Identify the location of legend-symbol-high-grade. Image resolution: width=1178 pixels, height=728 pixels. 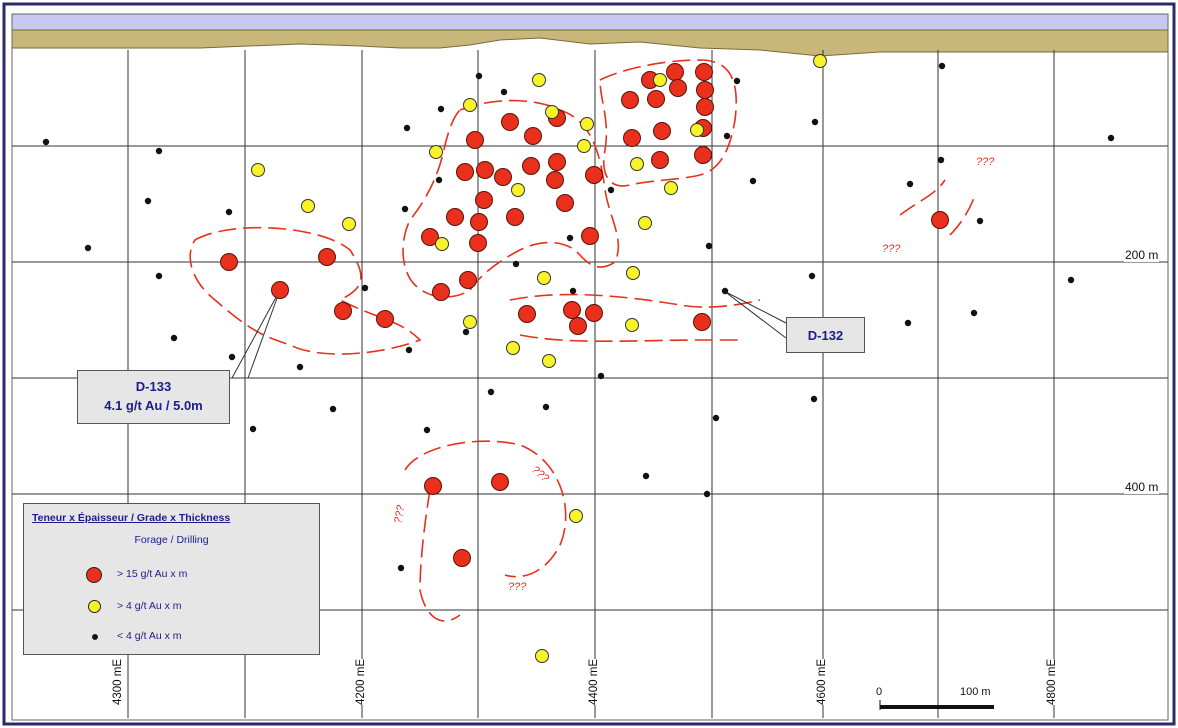
(94, 575).